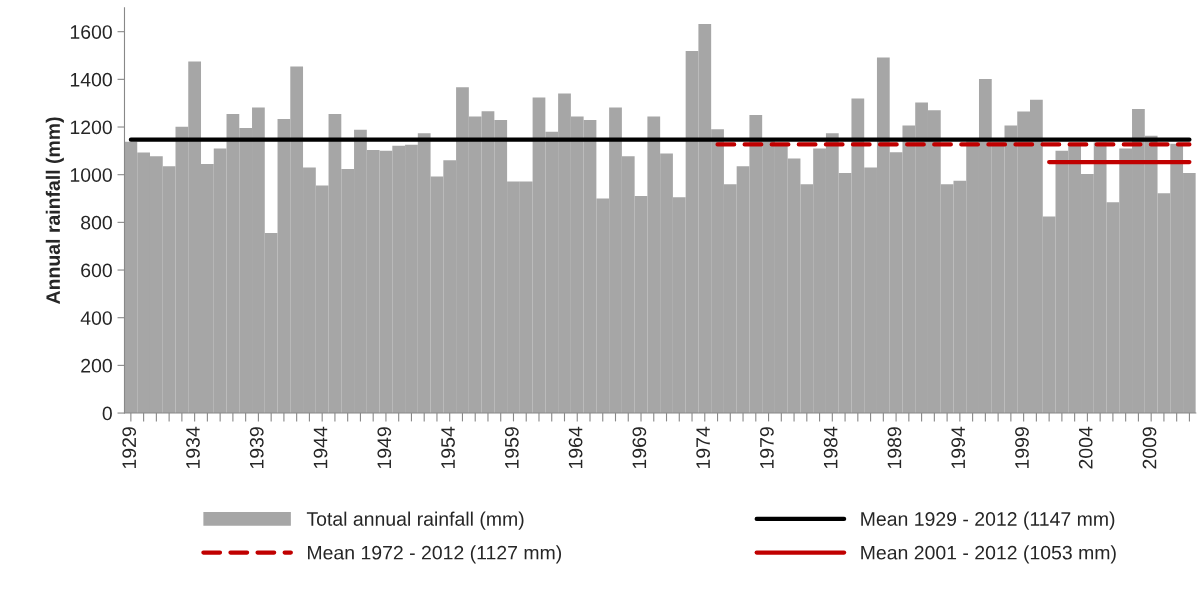  Describe the element at coordinates (703, 447) in the screenshot. I see `x-tick-label: 1974` at that location.